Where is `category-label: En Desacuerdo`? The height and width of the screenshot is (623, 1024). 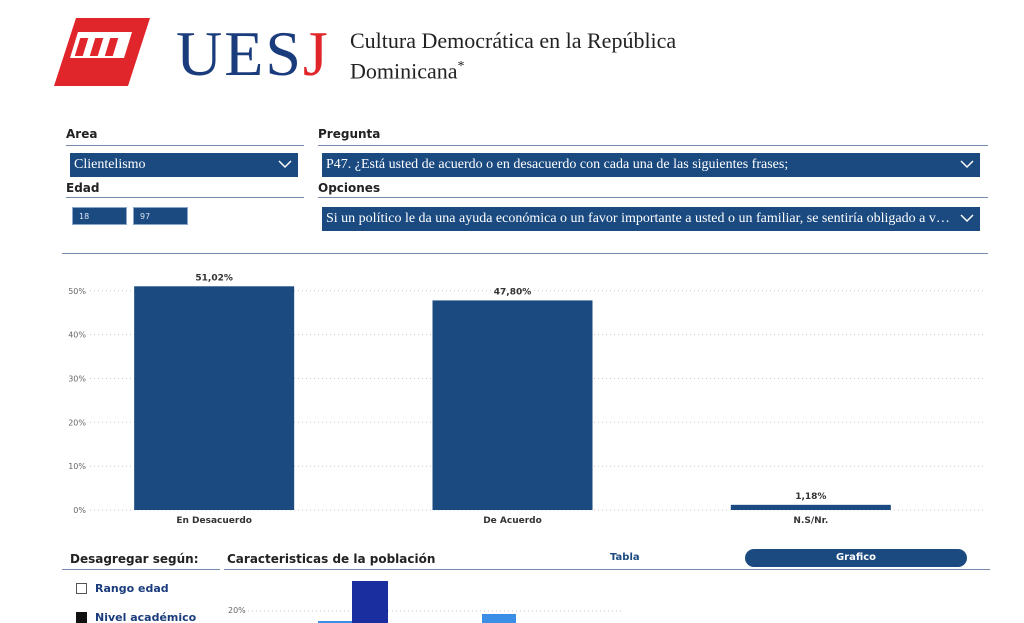
category-label: En Desacuerdo is located at coordinates (214, 521).